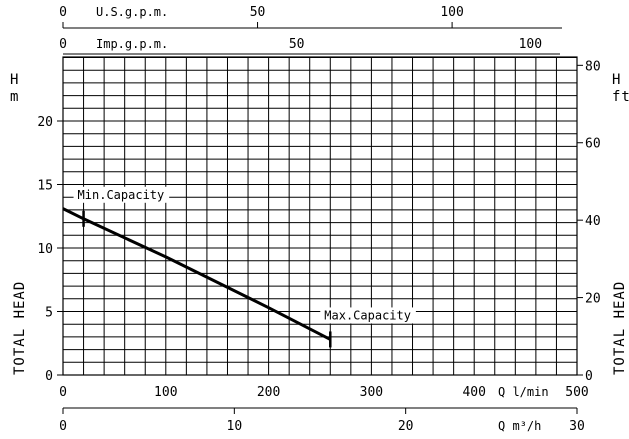  What do you see at coordinates (20, 328) in the screenshot?
I see `y-axis-title-left: TOTAL HEAD` at bounding box center [20, 328].